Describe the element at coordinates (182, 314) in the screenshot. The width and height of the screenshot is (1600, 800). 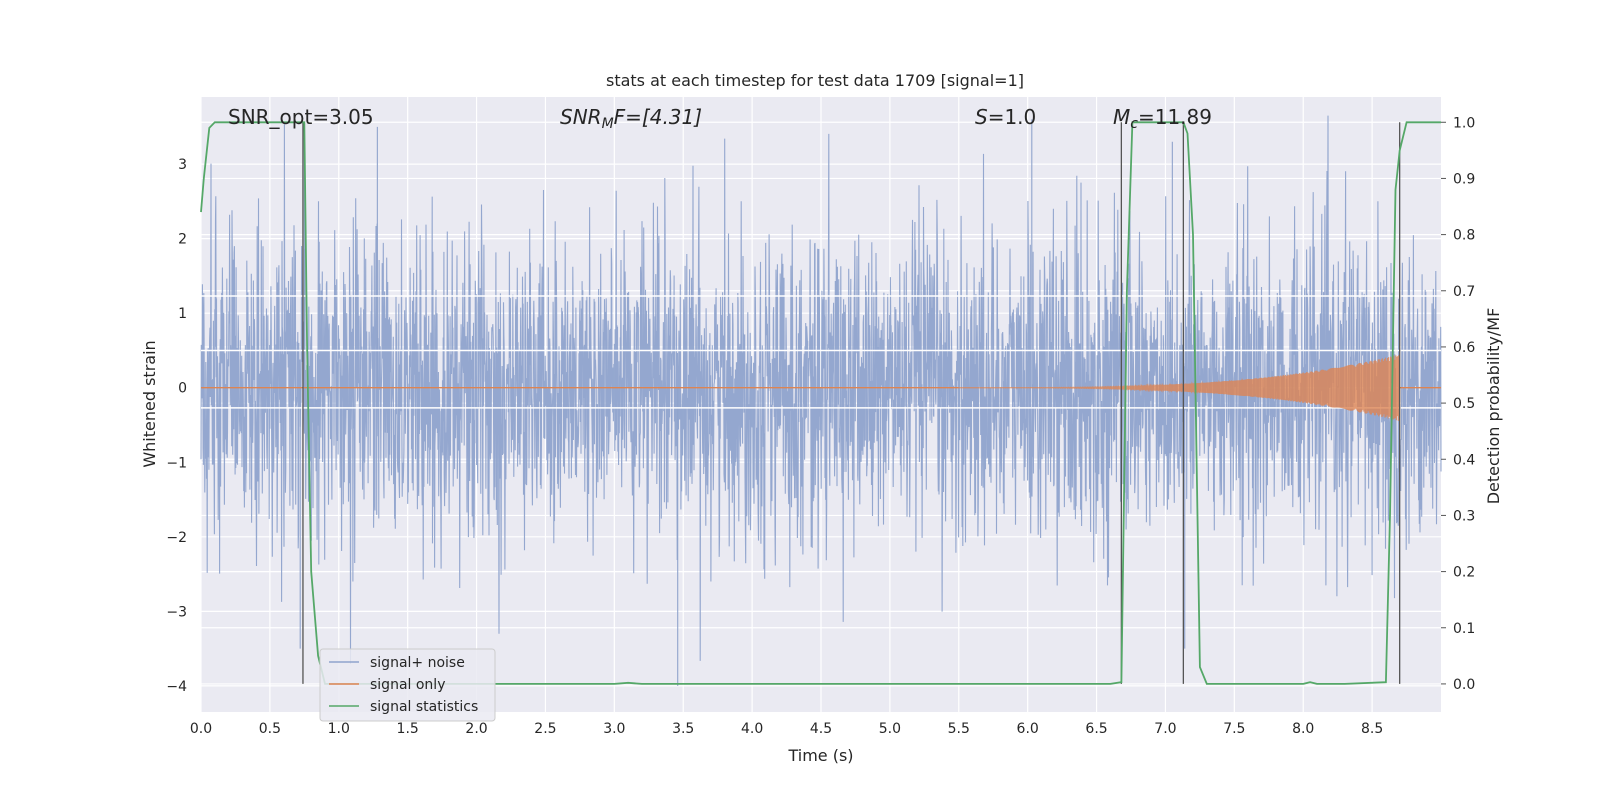
I see `y-tick-label: 1` at that location.